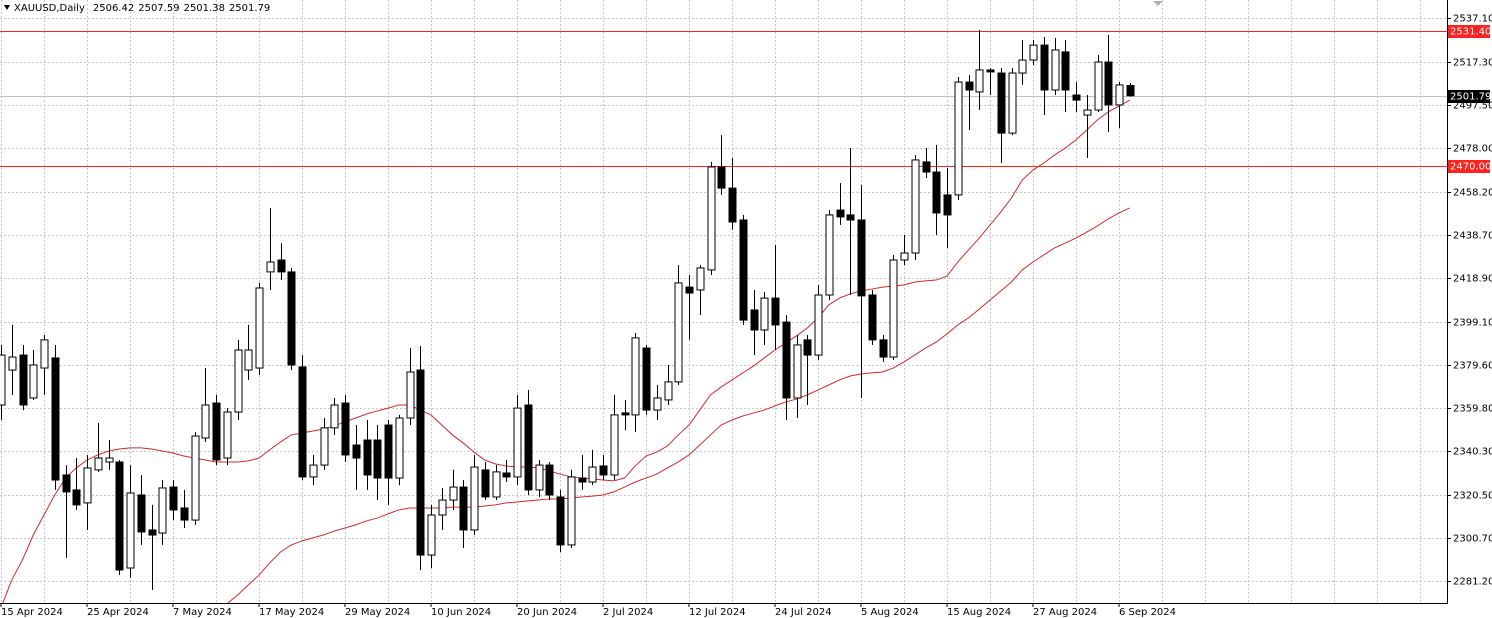 This screenshot has width=1492, height=618. Describe the element at coordinates (118, 612) in the screenshot. I see `x-tick-label: 25 Apr 2024` at that location.